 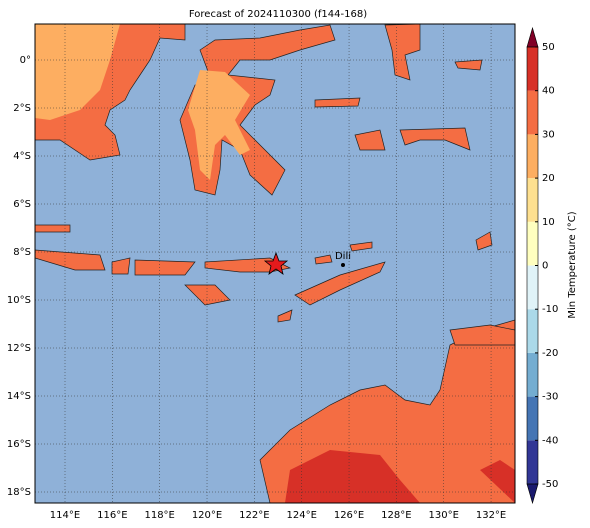 I want to click on colorbar-extend-under, so click(x=532, y=494).